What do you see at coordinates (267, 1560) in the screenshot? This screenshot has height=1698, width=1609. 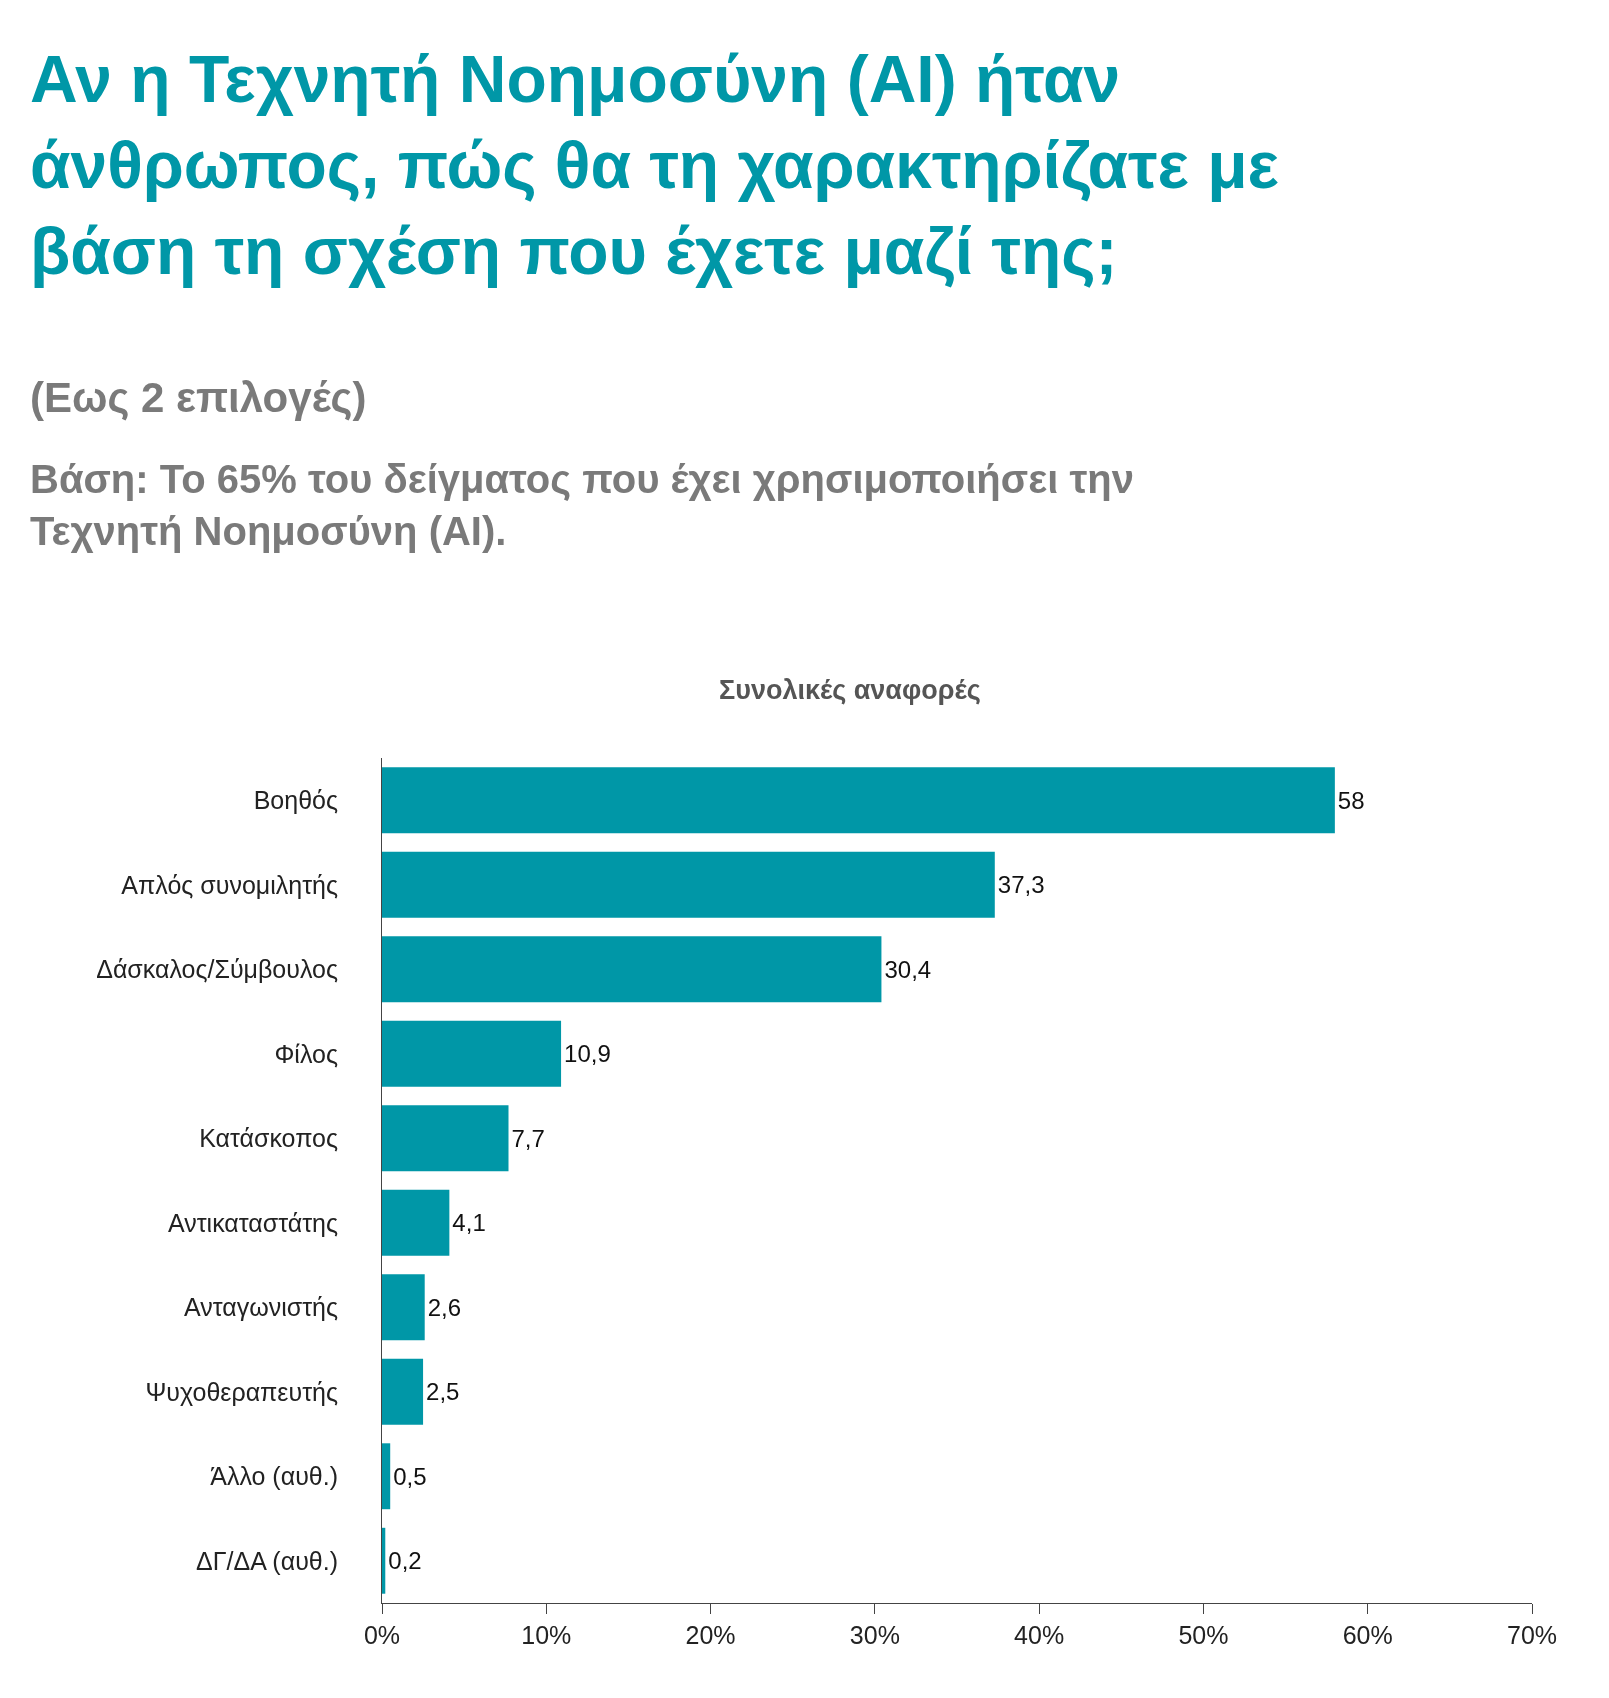 I see `y-tick-label: ΔΓ/ΔΑ (αυθ.)` at bounding box center [267, 1560].